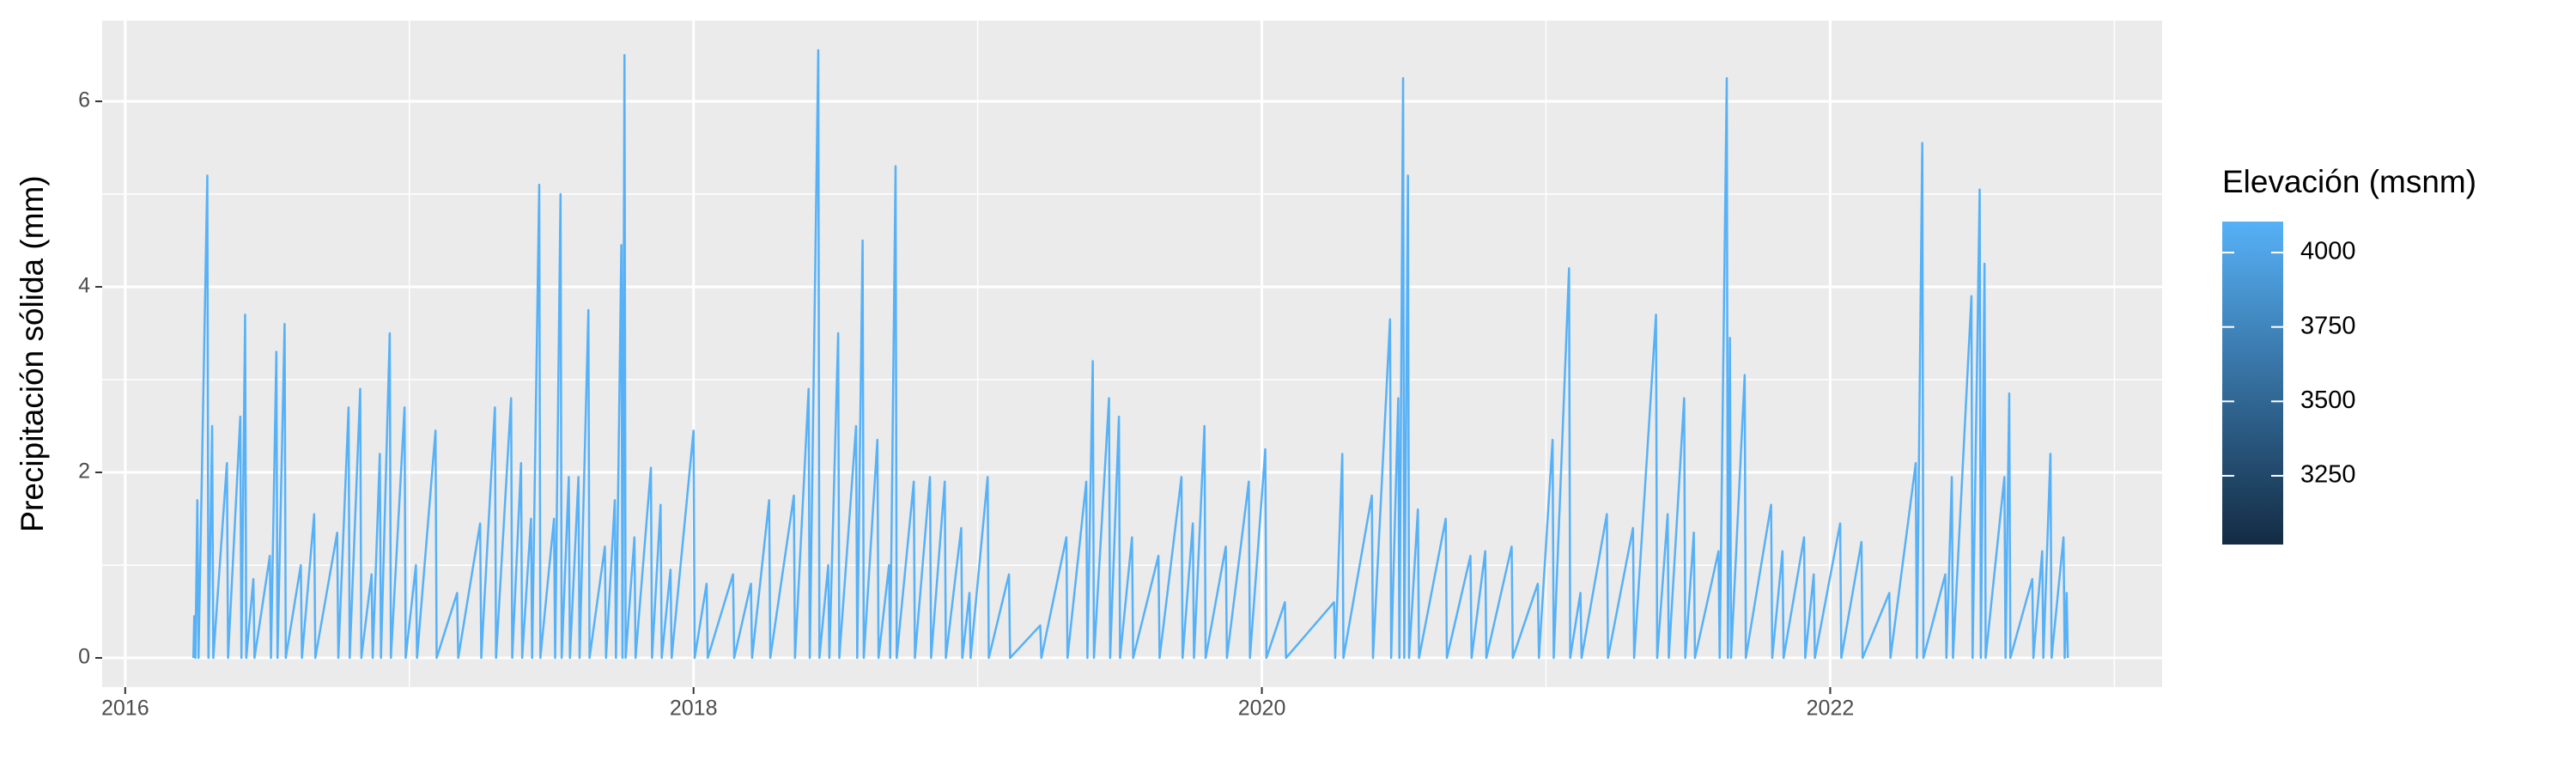 This screenshot has height=773, width=2576. Describe the element at coordinates (2328, 325) in the screenshot. I see `colorbar-tick-label: 3750` at that location.